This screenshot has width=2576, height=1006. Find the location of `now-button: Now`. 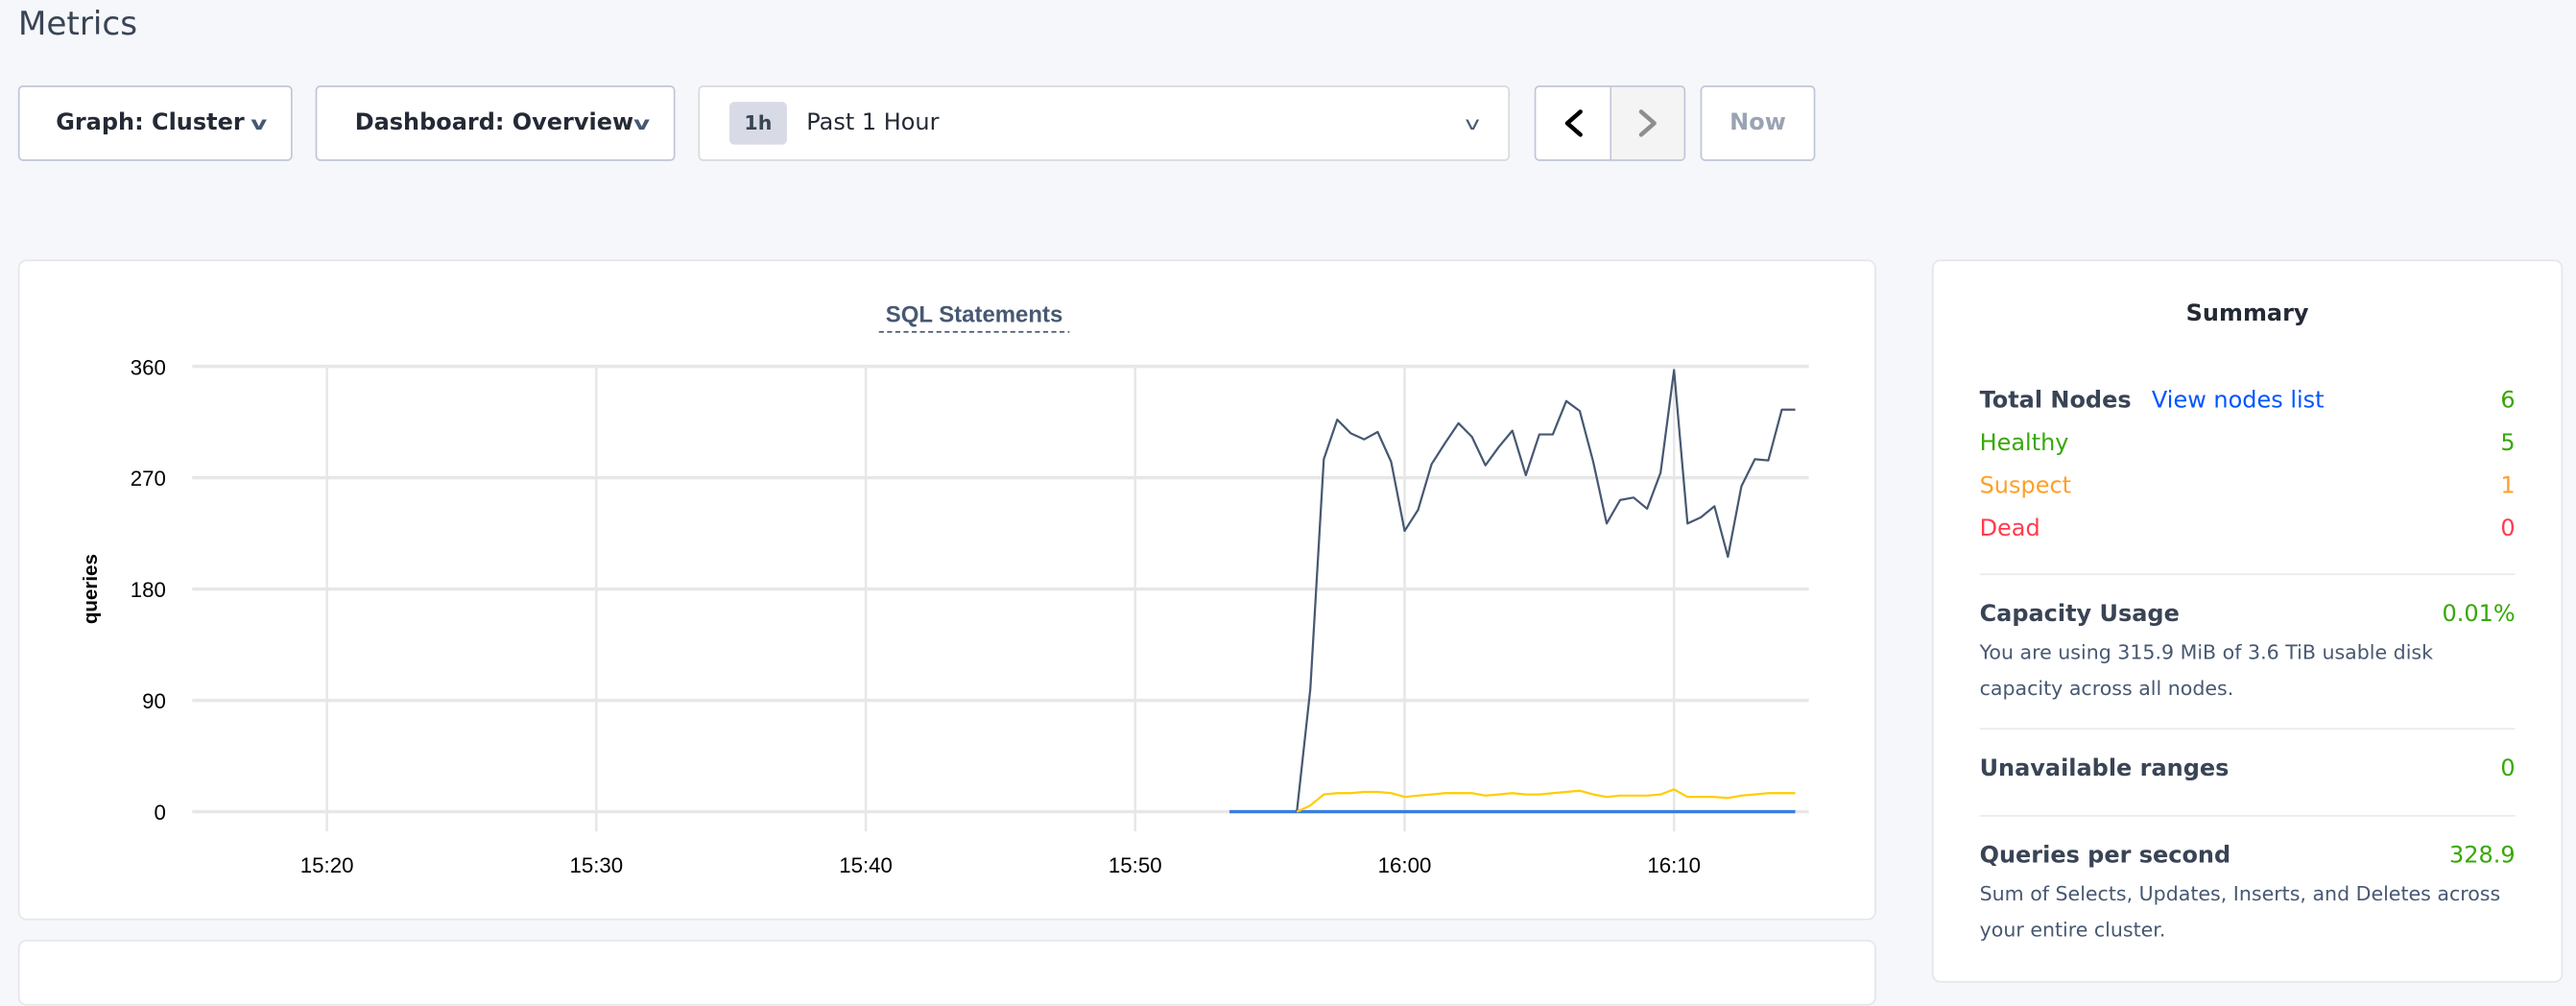

now-button: Now is located at coordinates (1758, 123).